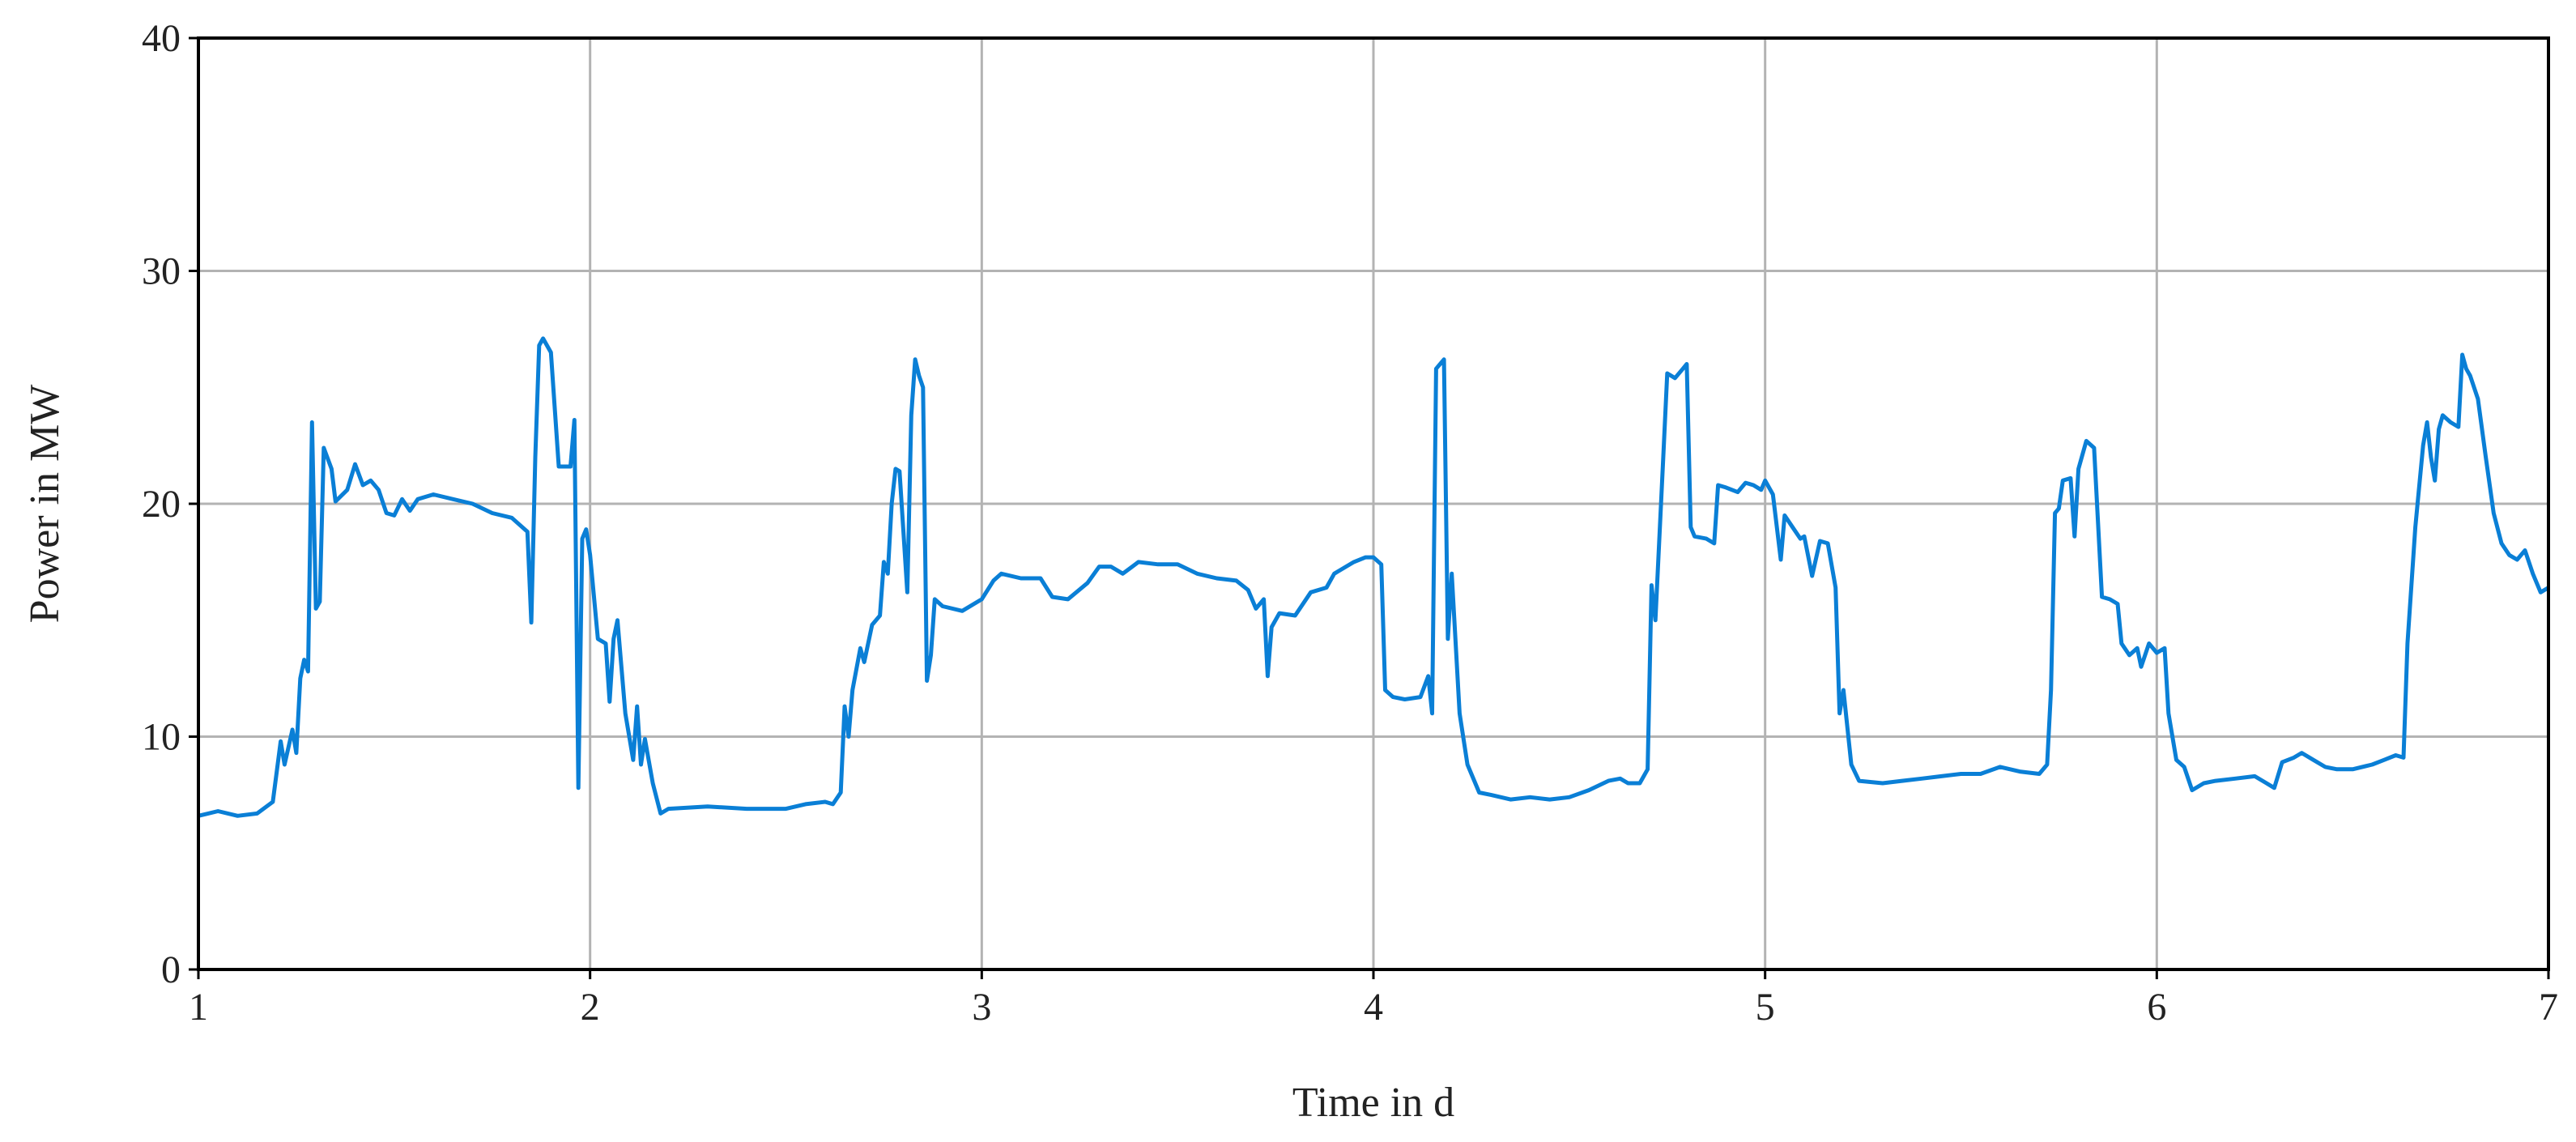 This screenshot has width=2576, height=1142. I want to click on x-tick-label: 4, so click(1373, 1007).